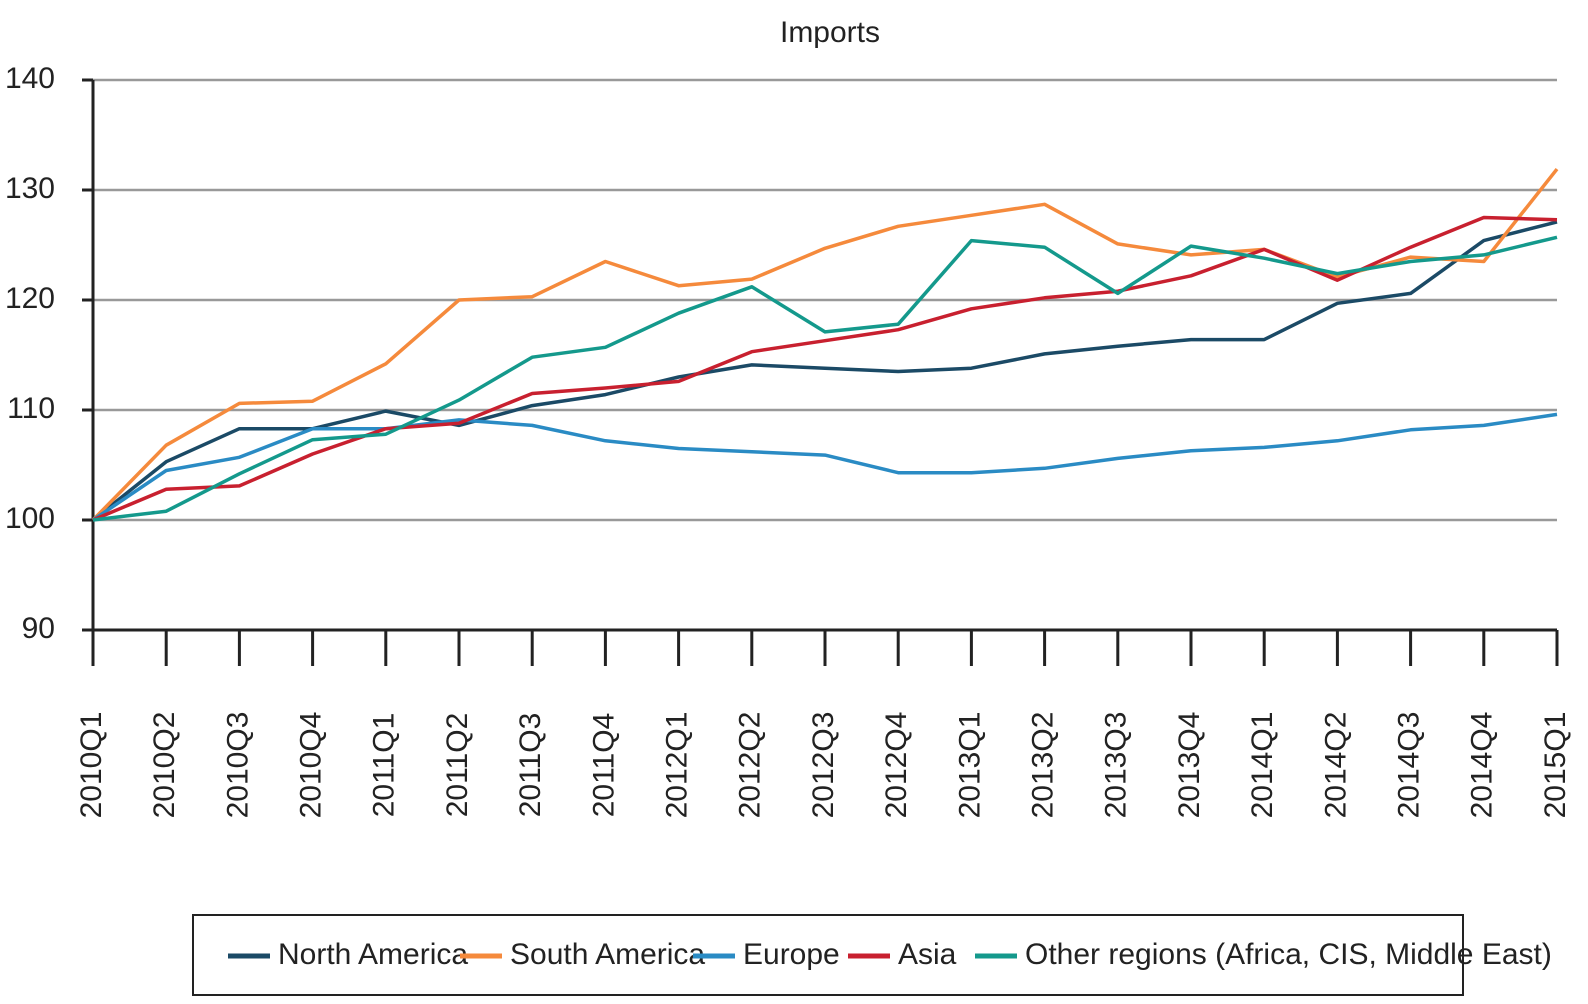 The width and height of the screenshot is (1588, 1004). Describe the element at coordinates (164, 765) in the screenshot. I see `x-tick-label: 2010Q2` at that location.